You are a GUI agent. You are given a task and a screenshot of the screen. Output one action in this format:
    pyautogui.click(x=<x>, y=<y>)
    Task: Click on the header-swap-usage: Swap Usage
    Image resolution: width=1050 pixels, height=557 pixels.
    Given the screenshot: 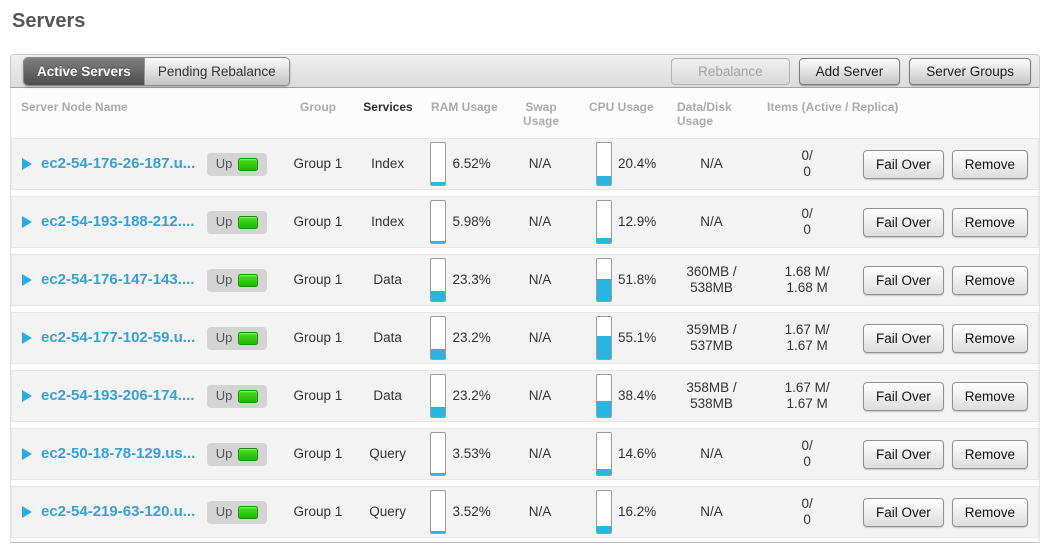 What is the action you would take?
    pyautogui.click(x=541, y=114)
    